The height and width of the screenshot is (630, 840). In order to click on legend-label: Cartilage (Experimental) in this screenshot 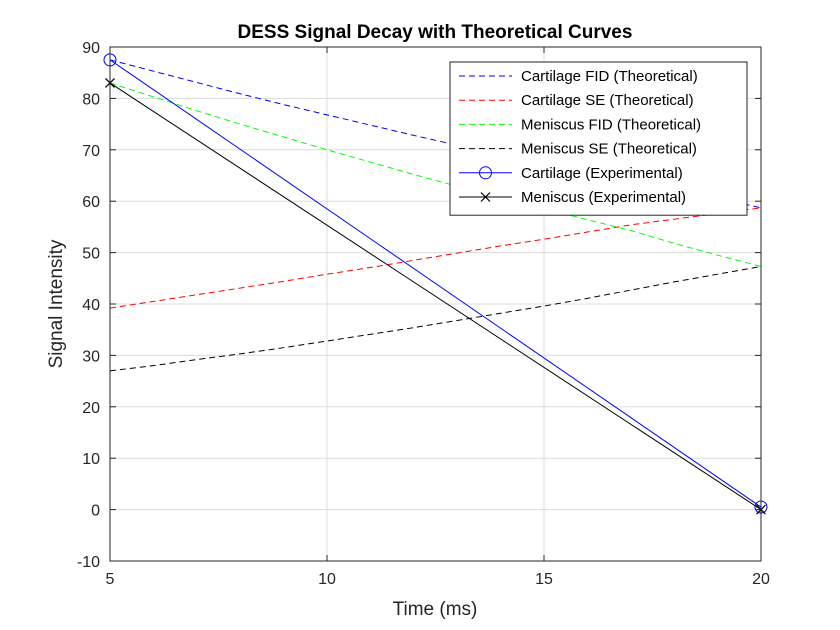, I will do `click(602, 173)`.